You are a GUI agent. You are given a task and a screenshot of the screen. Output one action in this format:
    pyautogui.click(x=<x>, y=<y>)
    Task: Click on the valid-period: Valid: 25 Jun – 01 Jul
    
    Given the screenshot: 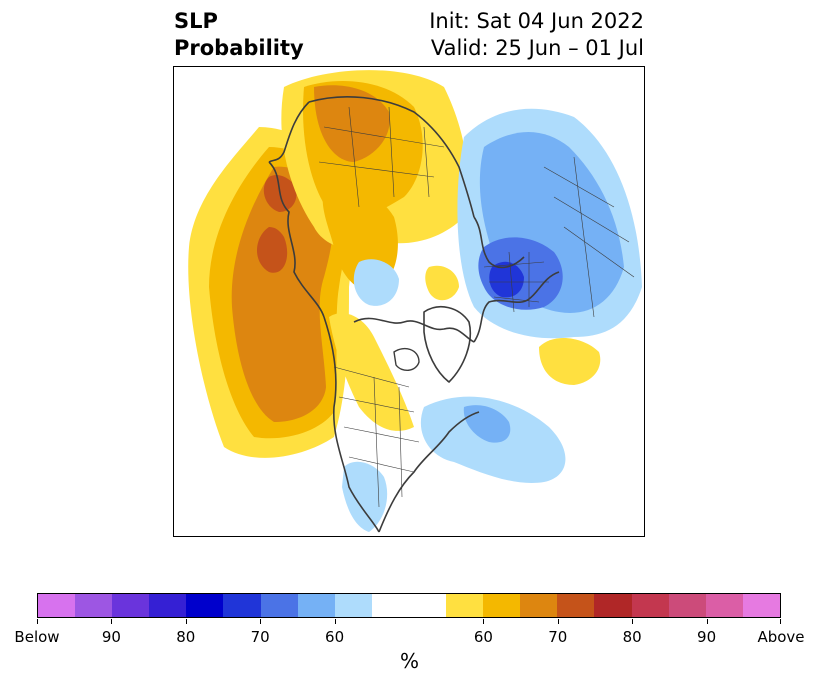 What is the action you would take?
    pyautogui.click(x=537, y=48)
    